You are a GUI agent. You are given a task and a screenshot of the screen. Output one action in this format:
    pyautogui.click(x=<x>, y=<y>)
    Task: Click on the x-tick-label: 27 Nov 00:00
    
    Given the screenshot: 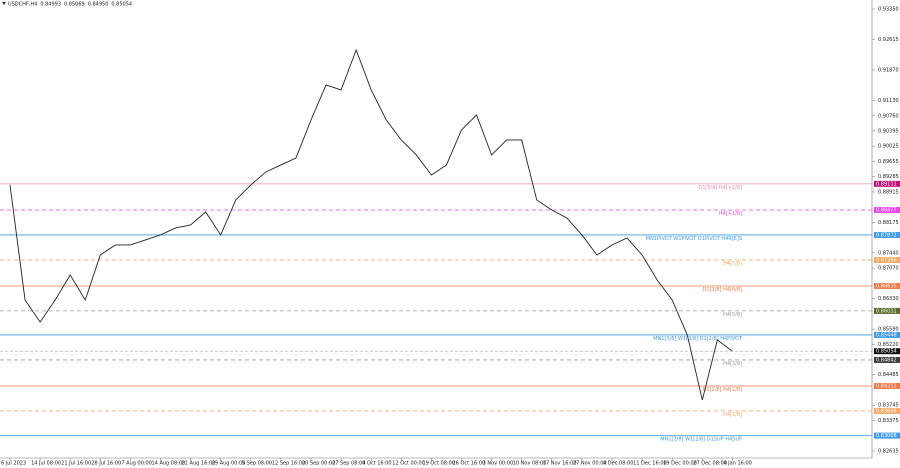 What is the action you would take?
    pyautogui.click(x=590, y=464)
    